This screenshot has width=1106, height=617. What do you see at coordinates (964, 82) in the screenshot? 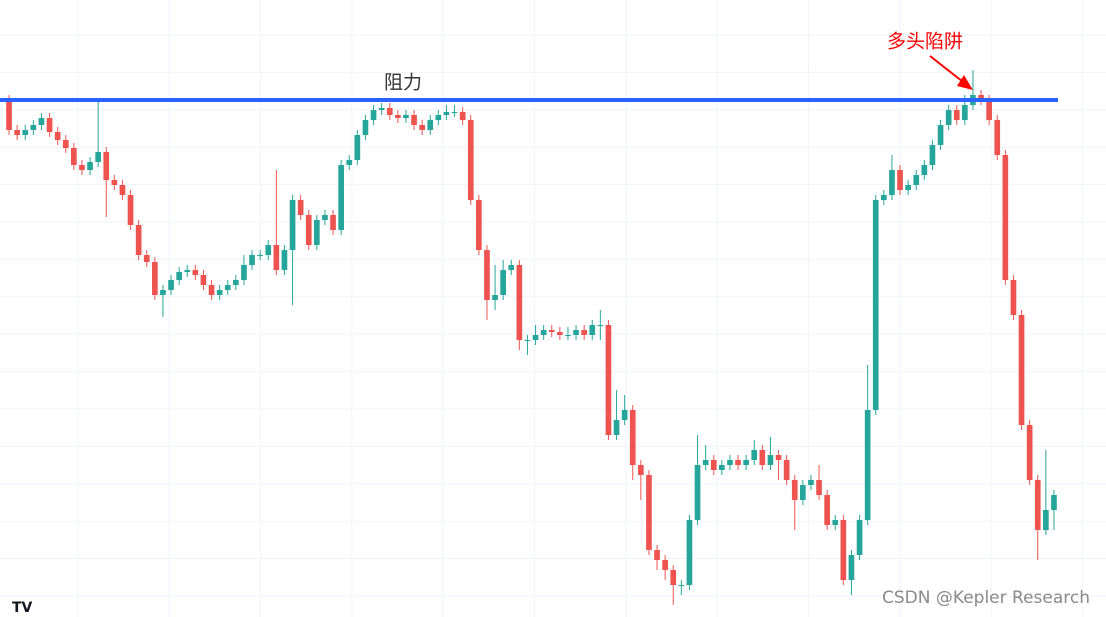
I see `arrow-head` at bounding box center [964, 82].